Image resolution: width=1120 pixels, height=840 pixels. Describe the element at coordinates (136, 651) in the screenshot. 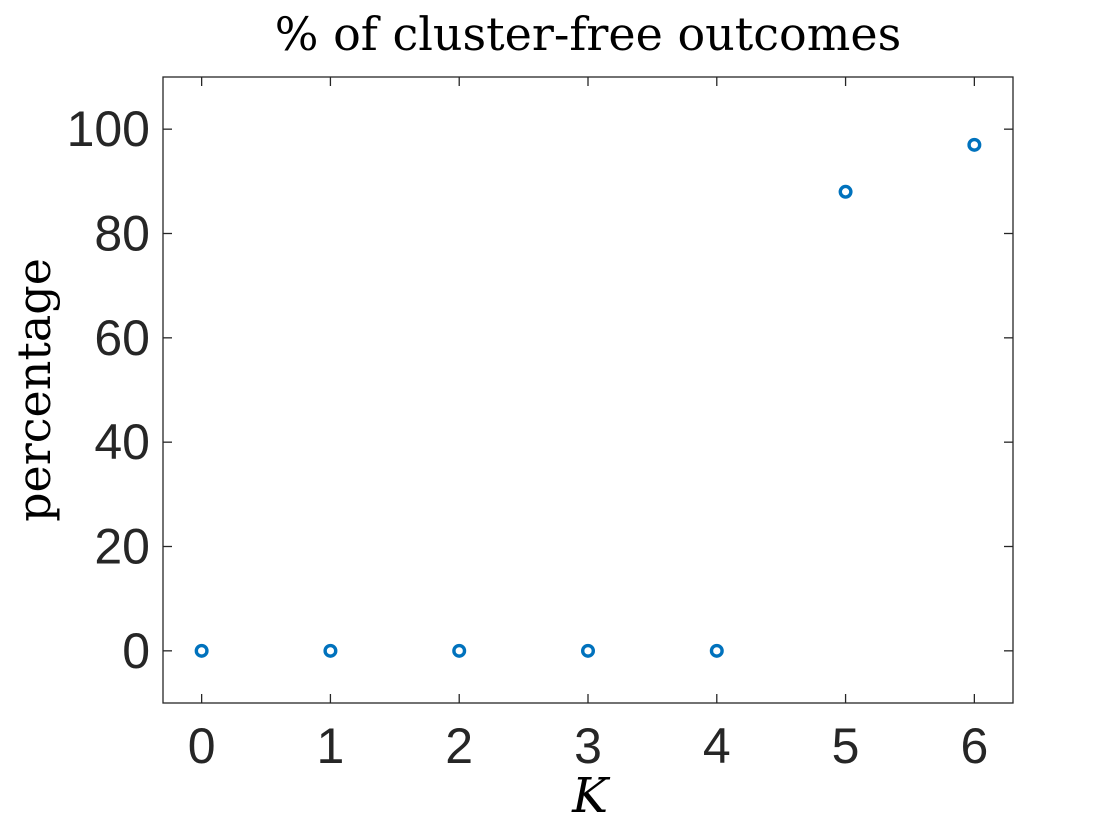

I see `y-tick-label: 0` at that location.